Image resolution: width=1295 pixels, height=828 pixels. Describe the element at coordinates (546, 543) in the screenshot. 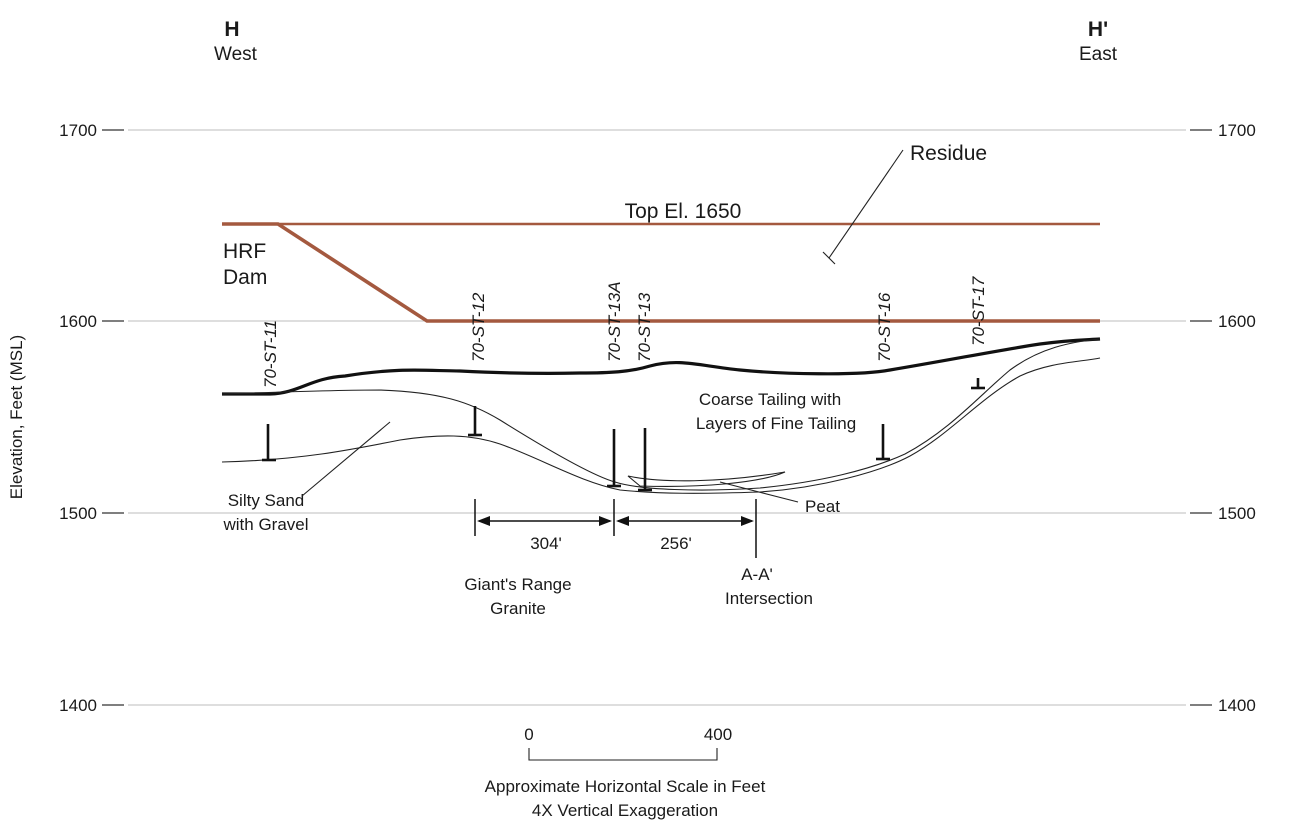

I see `dimension-304-label: 304'` at that location.